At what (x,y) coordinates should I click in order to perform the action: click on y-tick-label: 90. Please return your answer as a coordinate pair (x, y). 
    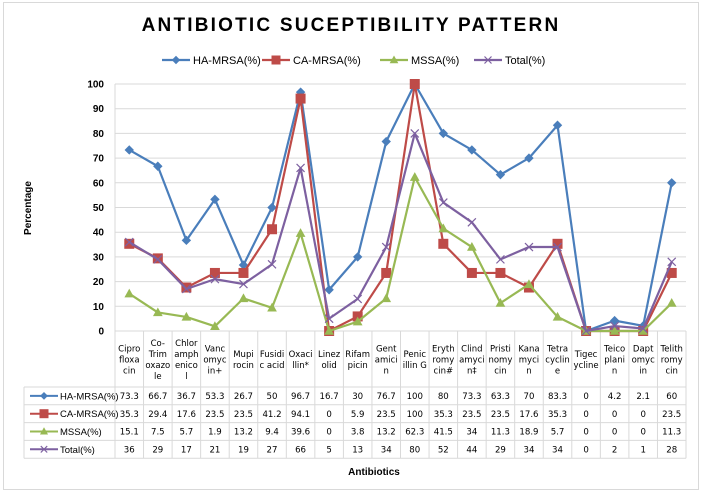
    Looking at the image, I should click on (99, 109).